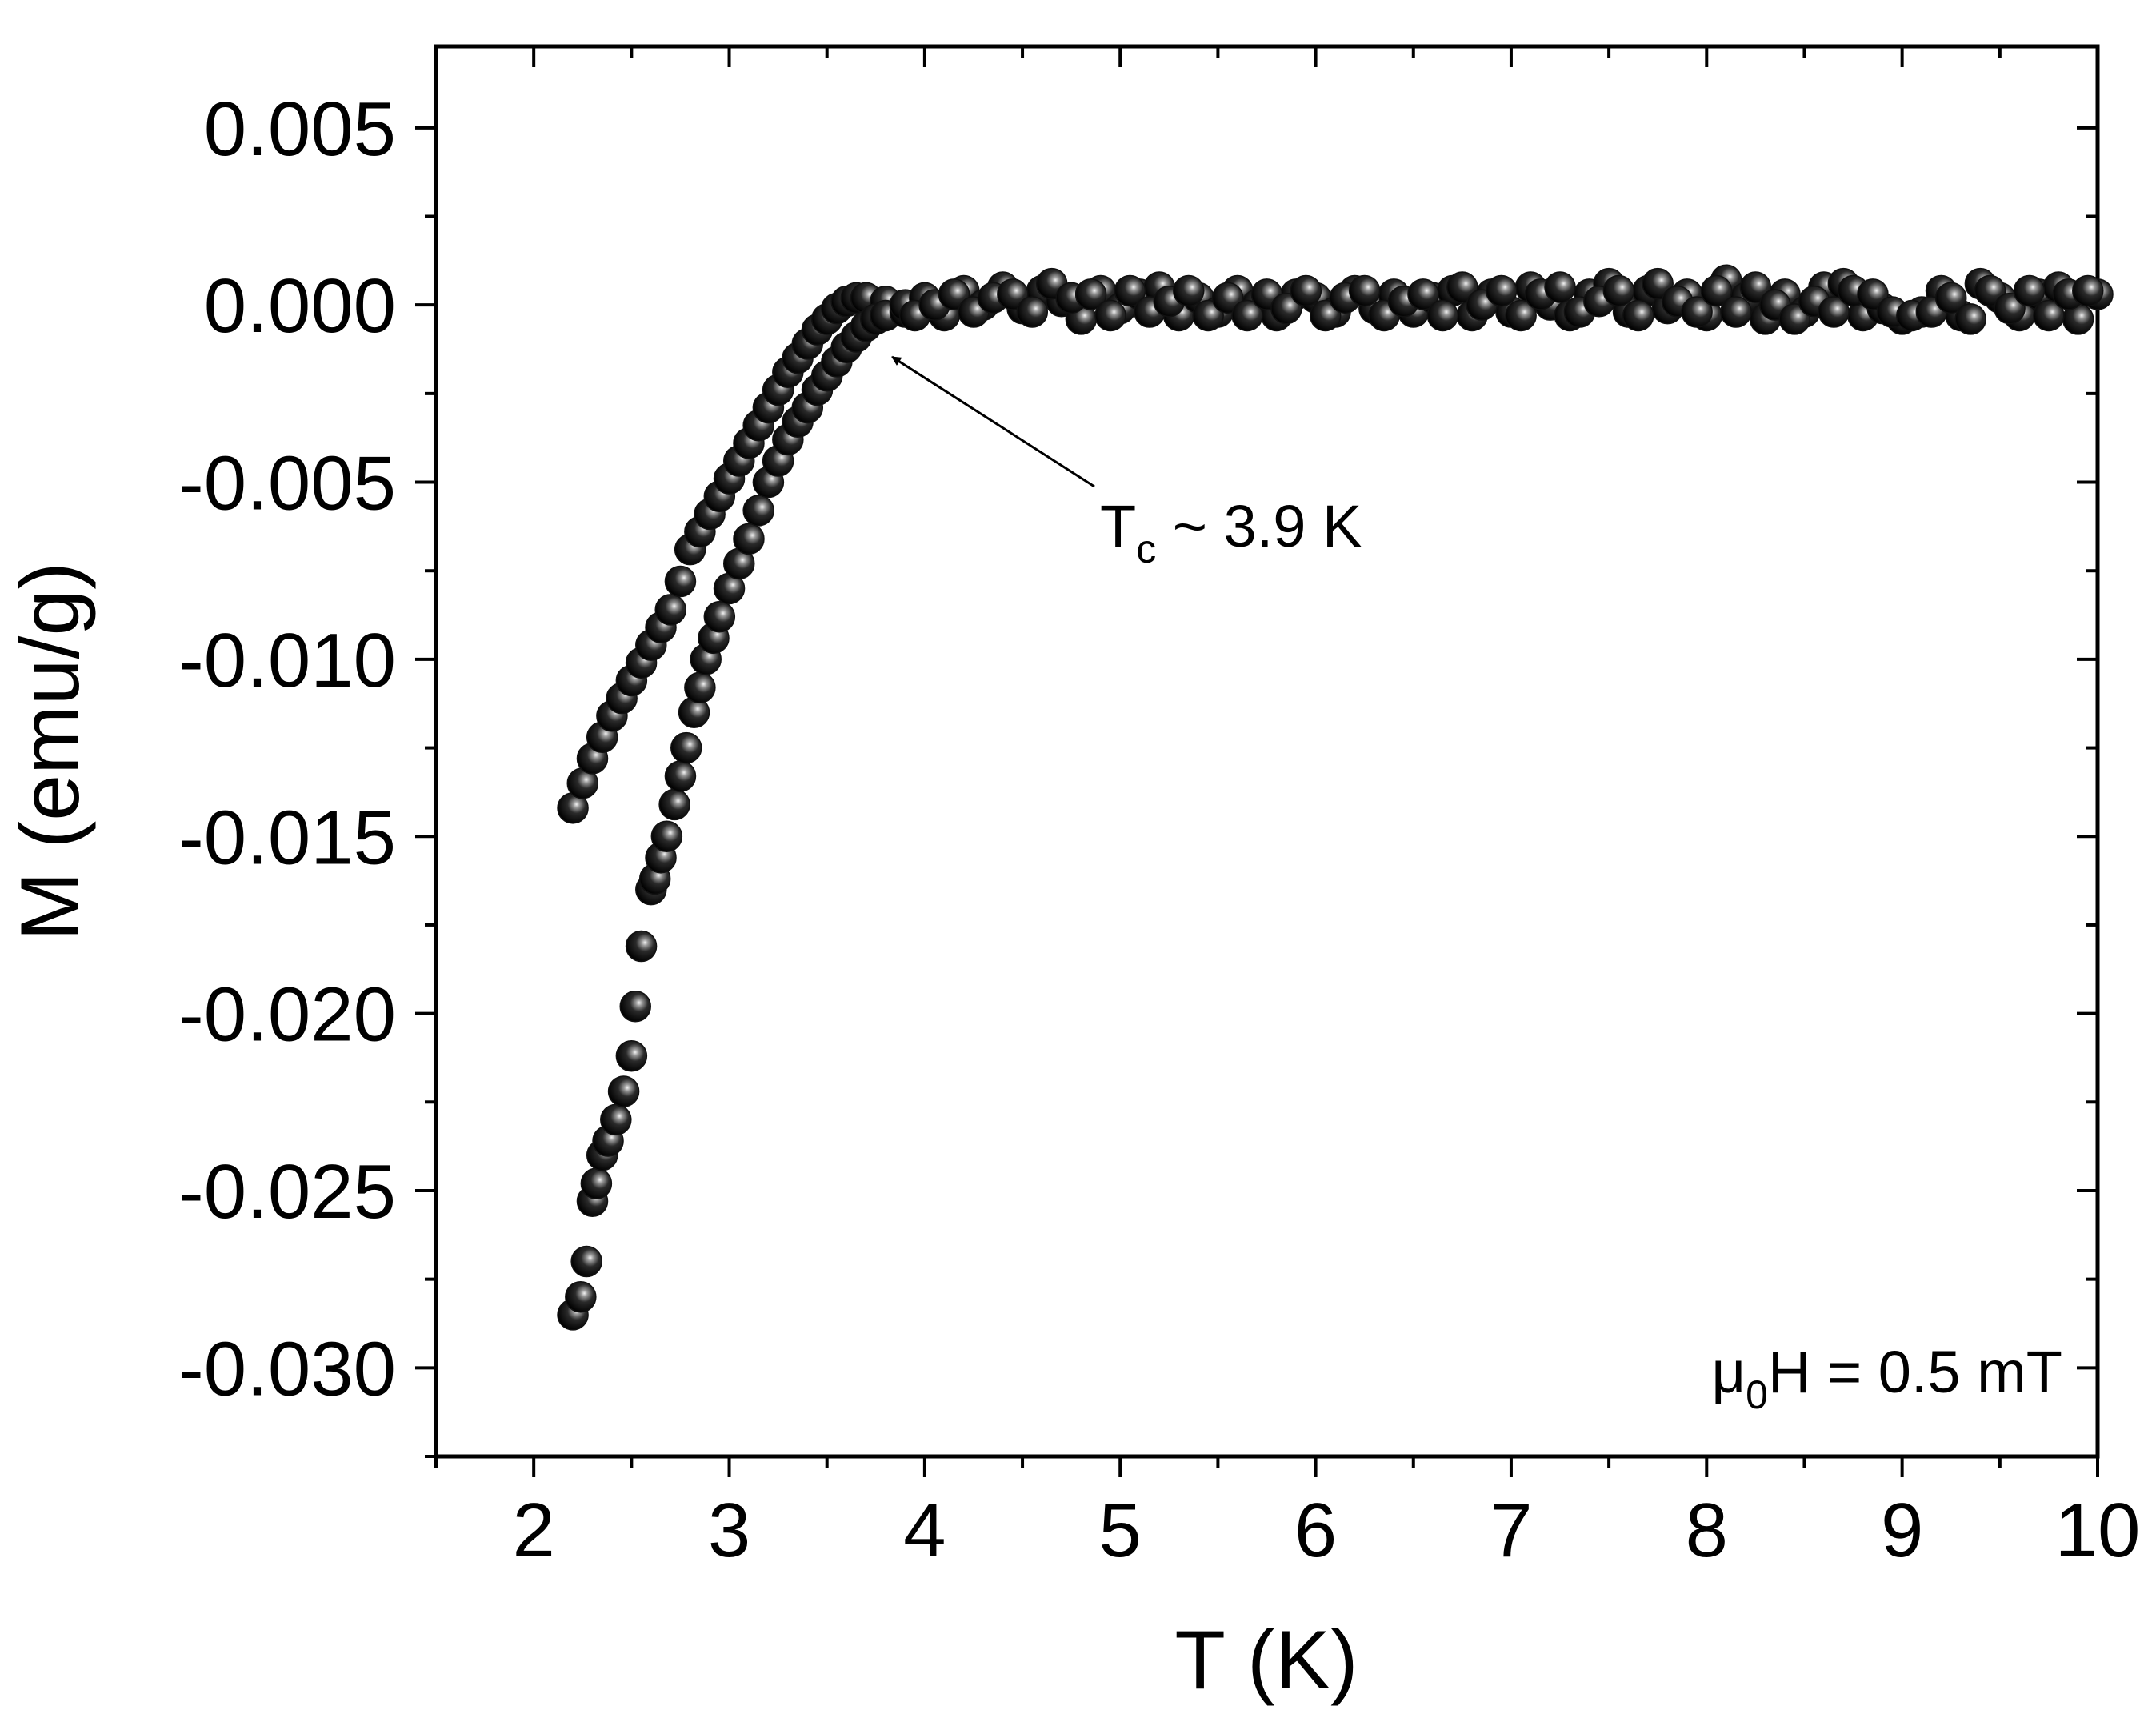  Describe the element at coordinates (287, 1192) in the screenshot. I see `y-tick-label: -0.025` at that location.